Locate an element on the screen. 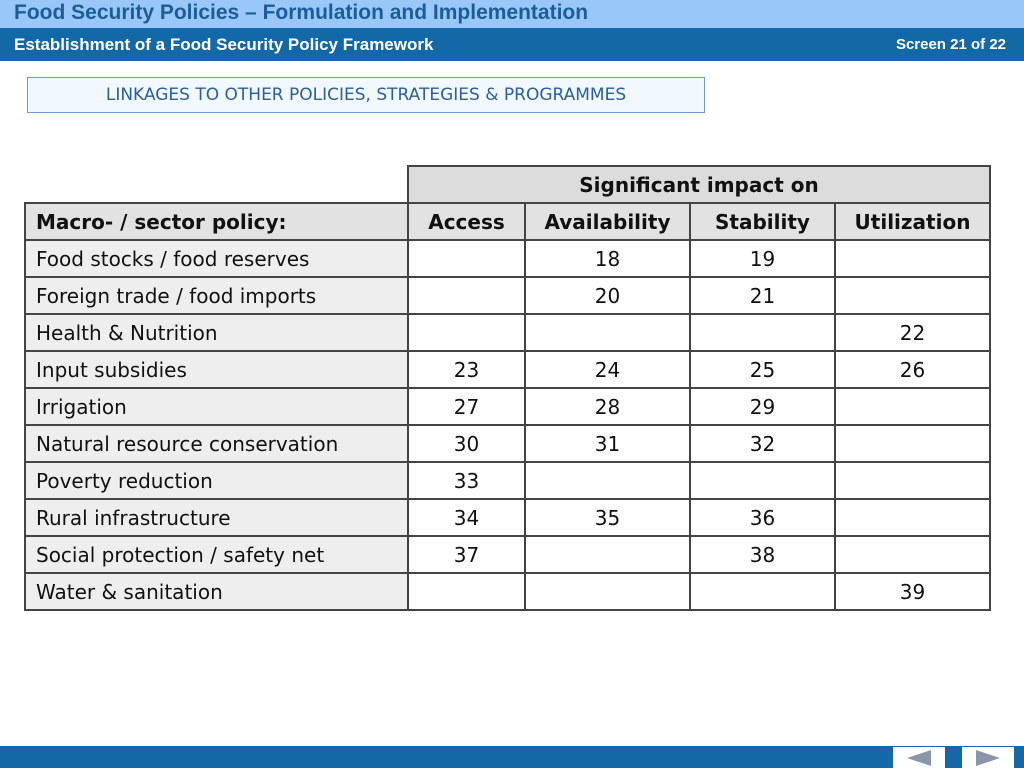  cell-stability: 25 is located at coordinates (762, 369).